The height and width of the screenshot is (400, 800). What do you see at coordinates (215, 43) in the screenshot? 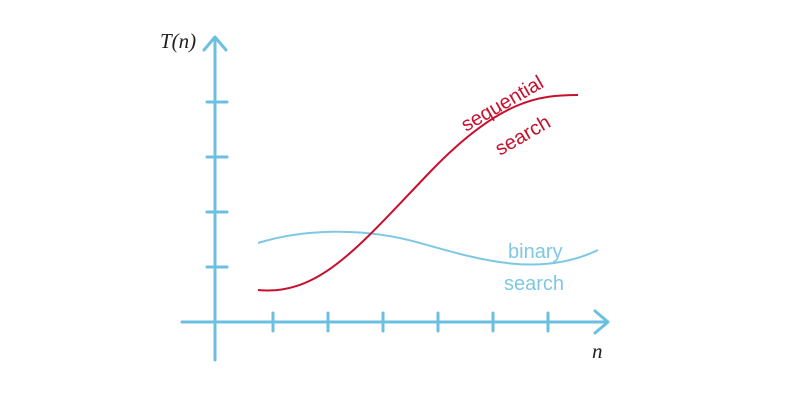
I see `y-arrow` at bounding box center [215, 43].